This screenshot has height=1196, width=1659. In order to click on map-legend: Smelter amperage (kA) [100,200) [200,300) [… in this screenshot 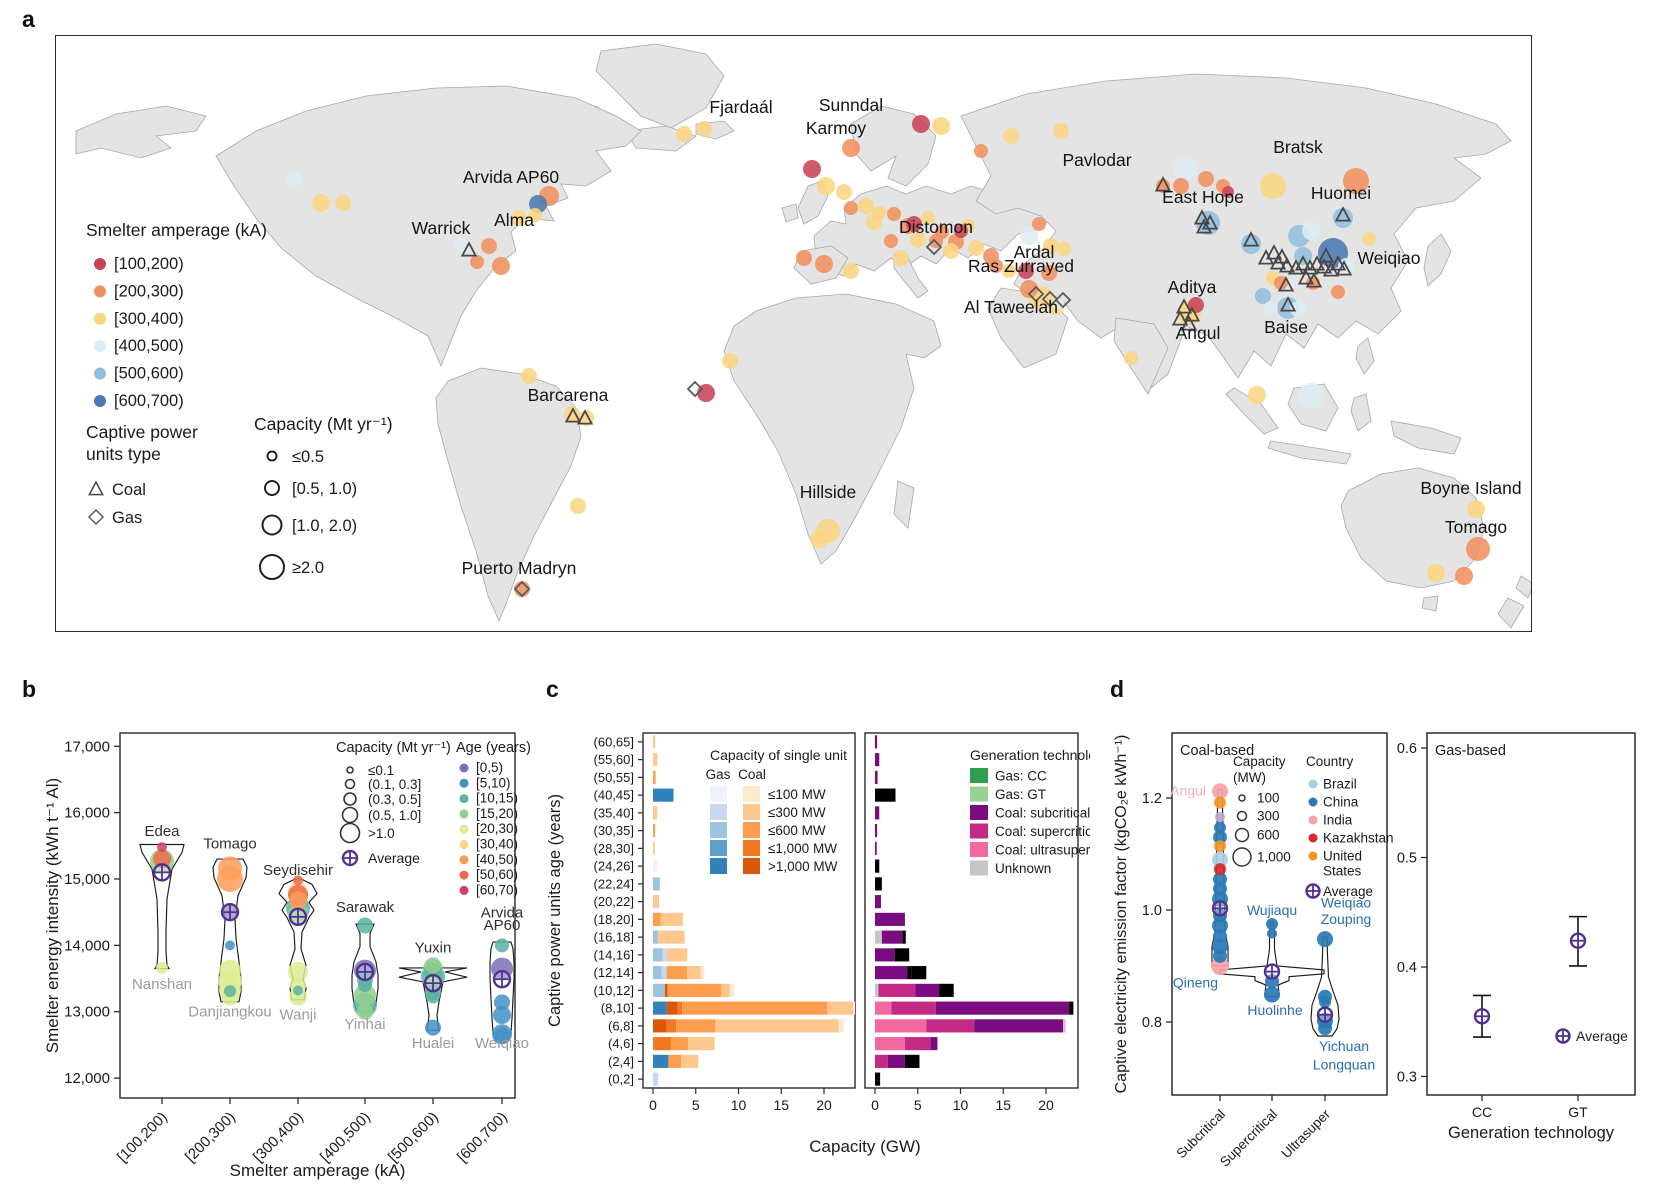, I will do `click(239, 400)`.